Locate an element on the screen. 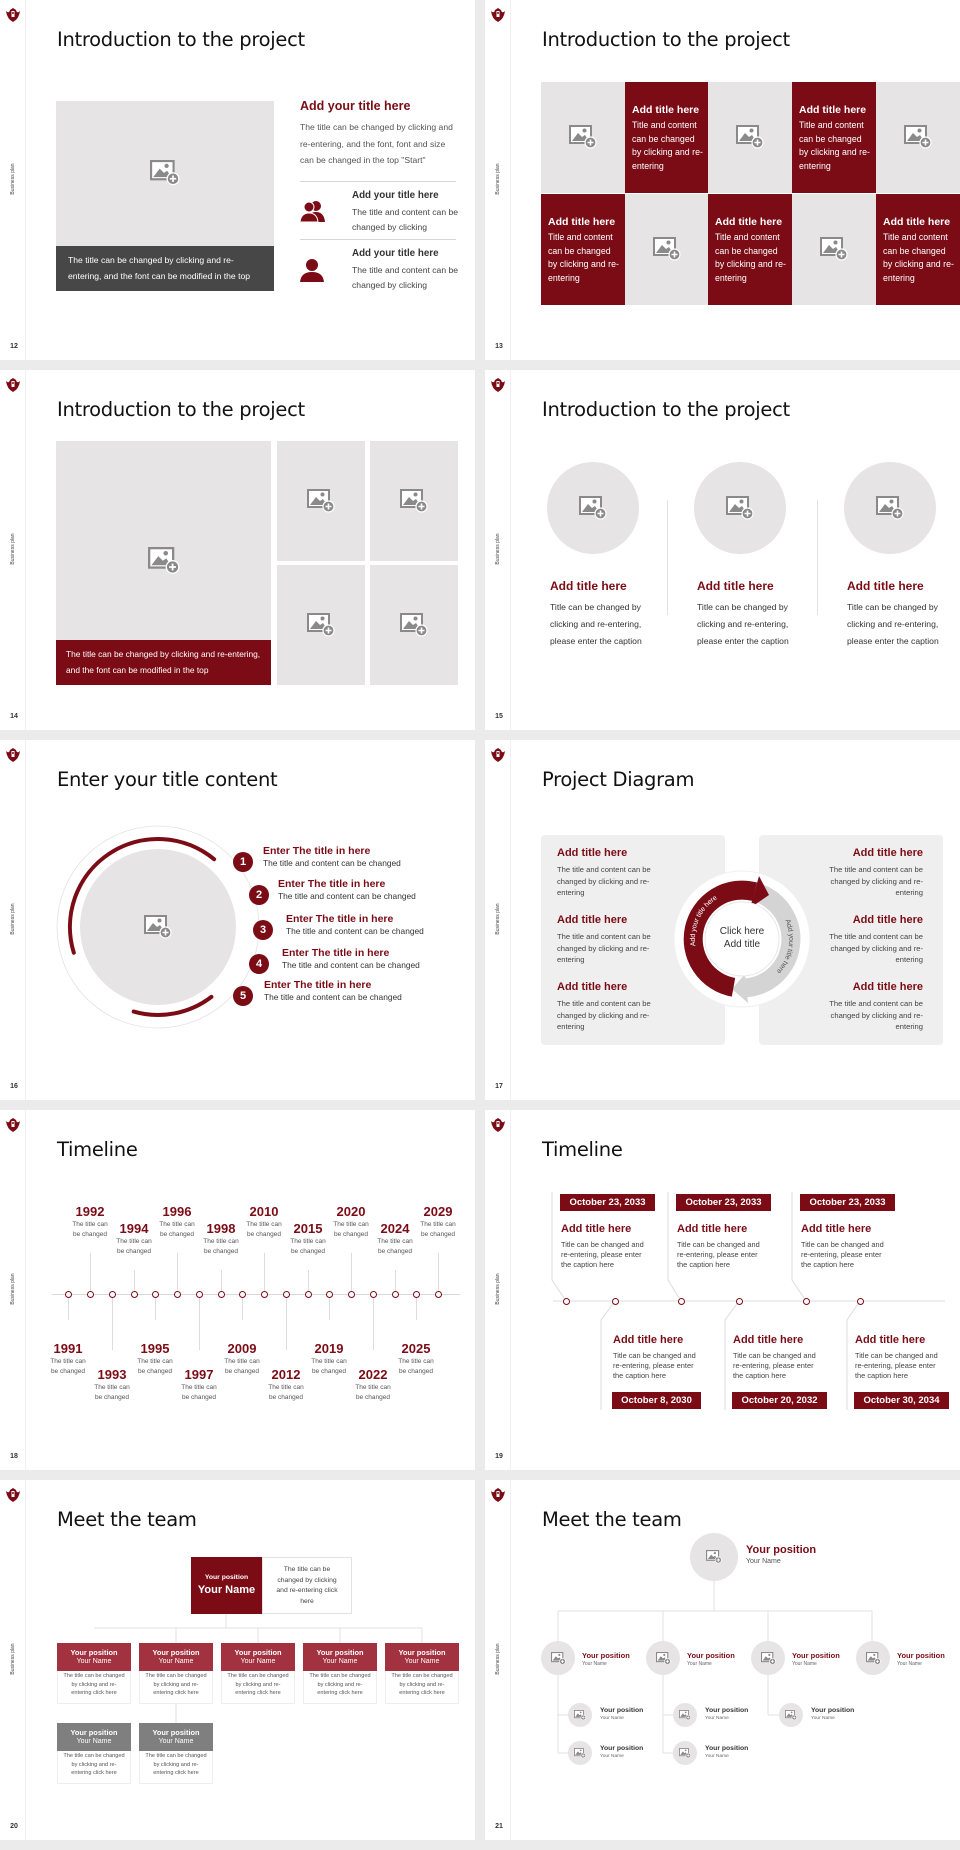 The width and height of the screenshot is (960, 1850). center-title-line1: Click here is located at coordinates (742, 931).